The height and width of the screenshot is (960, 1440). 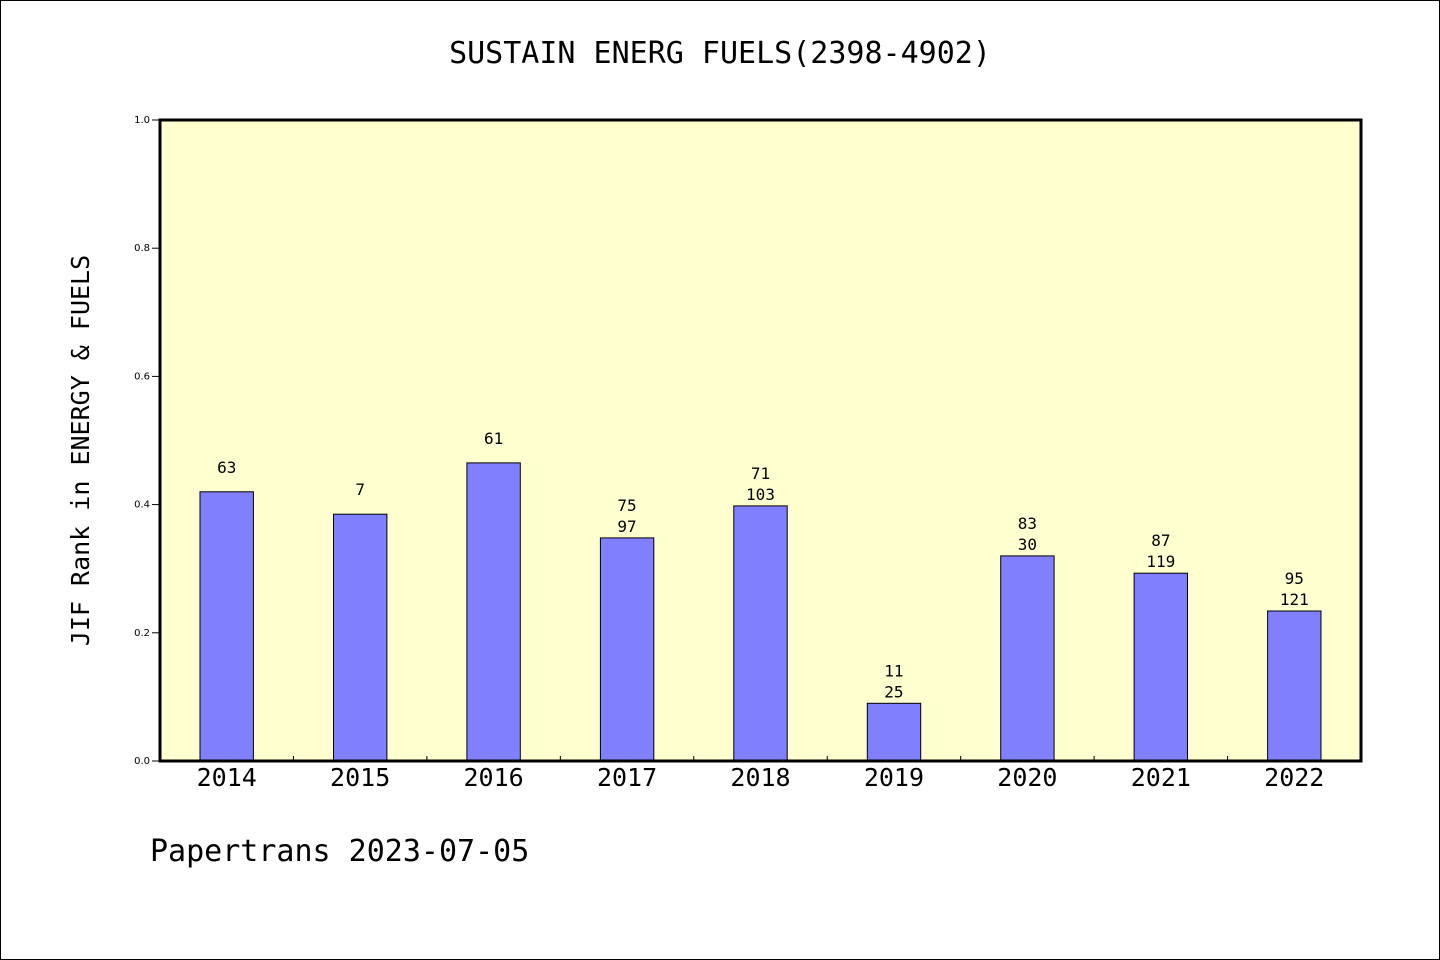 I want to click on rank-label-2021: 87, so click(x=1160, y=540).